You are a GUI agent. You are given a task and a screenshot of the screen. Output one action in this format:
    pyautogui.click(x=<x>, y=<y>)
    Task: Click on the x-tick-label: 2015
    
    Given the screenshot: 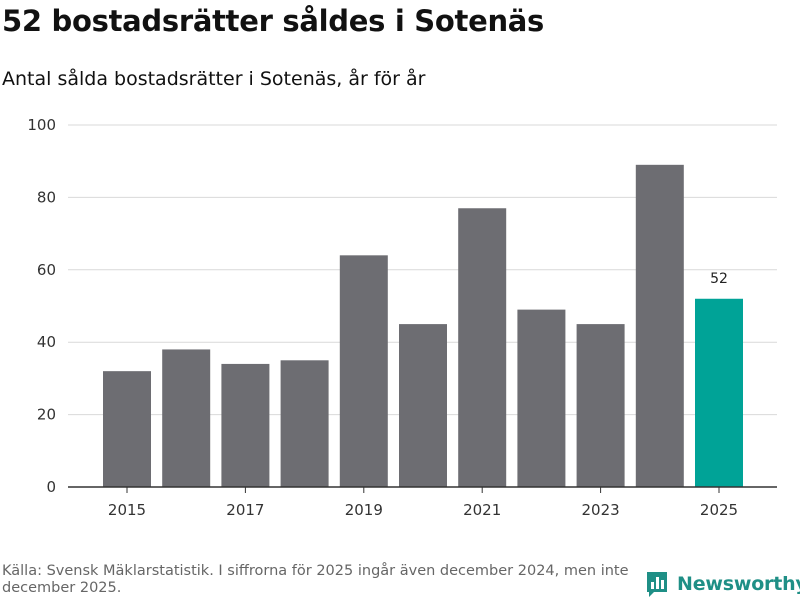 What is the action you would take?
    pyautogui.click(x=127, y=510)
    